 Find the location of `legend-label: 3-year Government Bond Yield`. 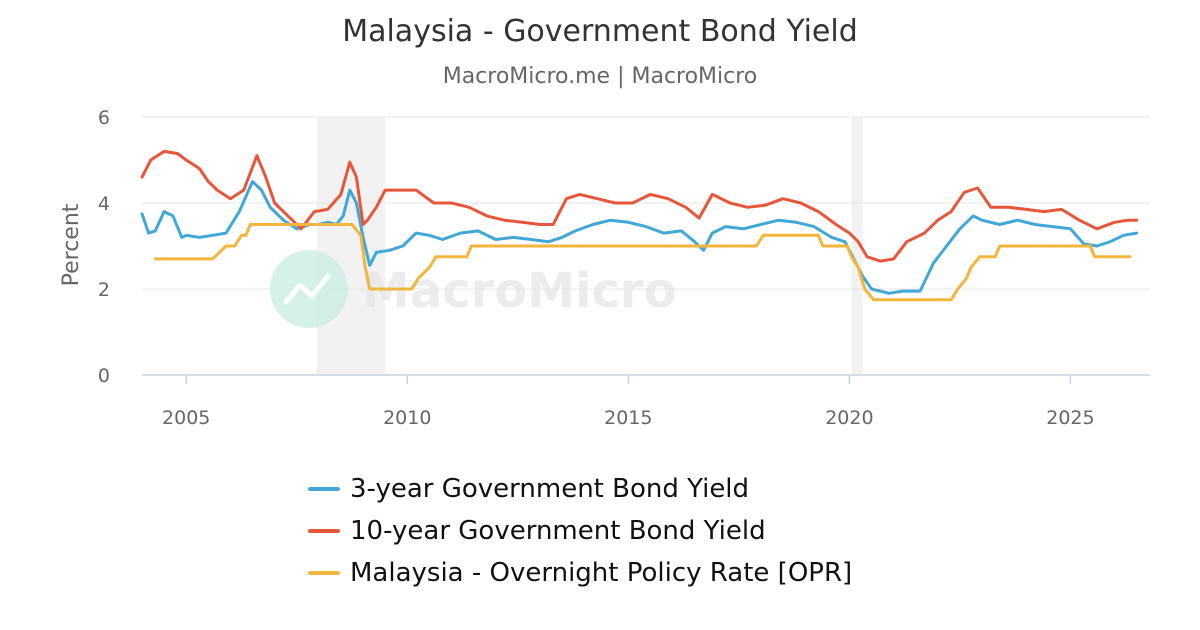

legend-label: 3-year Government Bond Yield is located at coordinates (550, 489).